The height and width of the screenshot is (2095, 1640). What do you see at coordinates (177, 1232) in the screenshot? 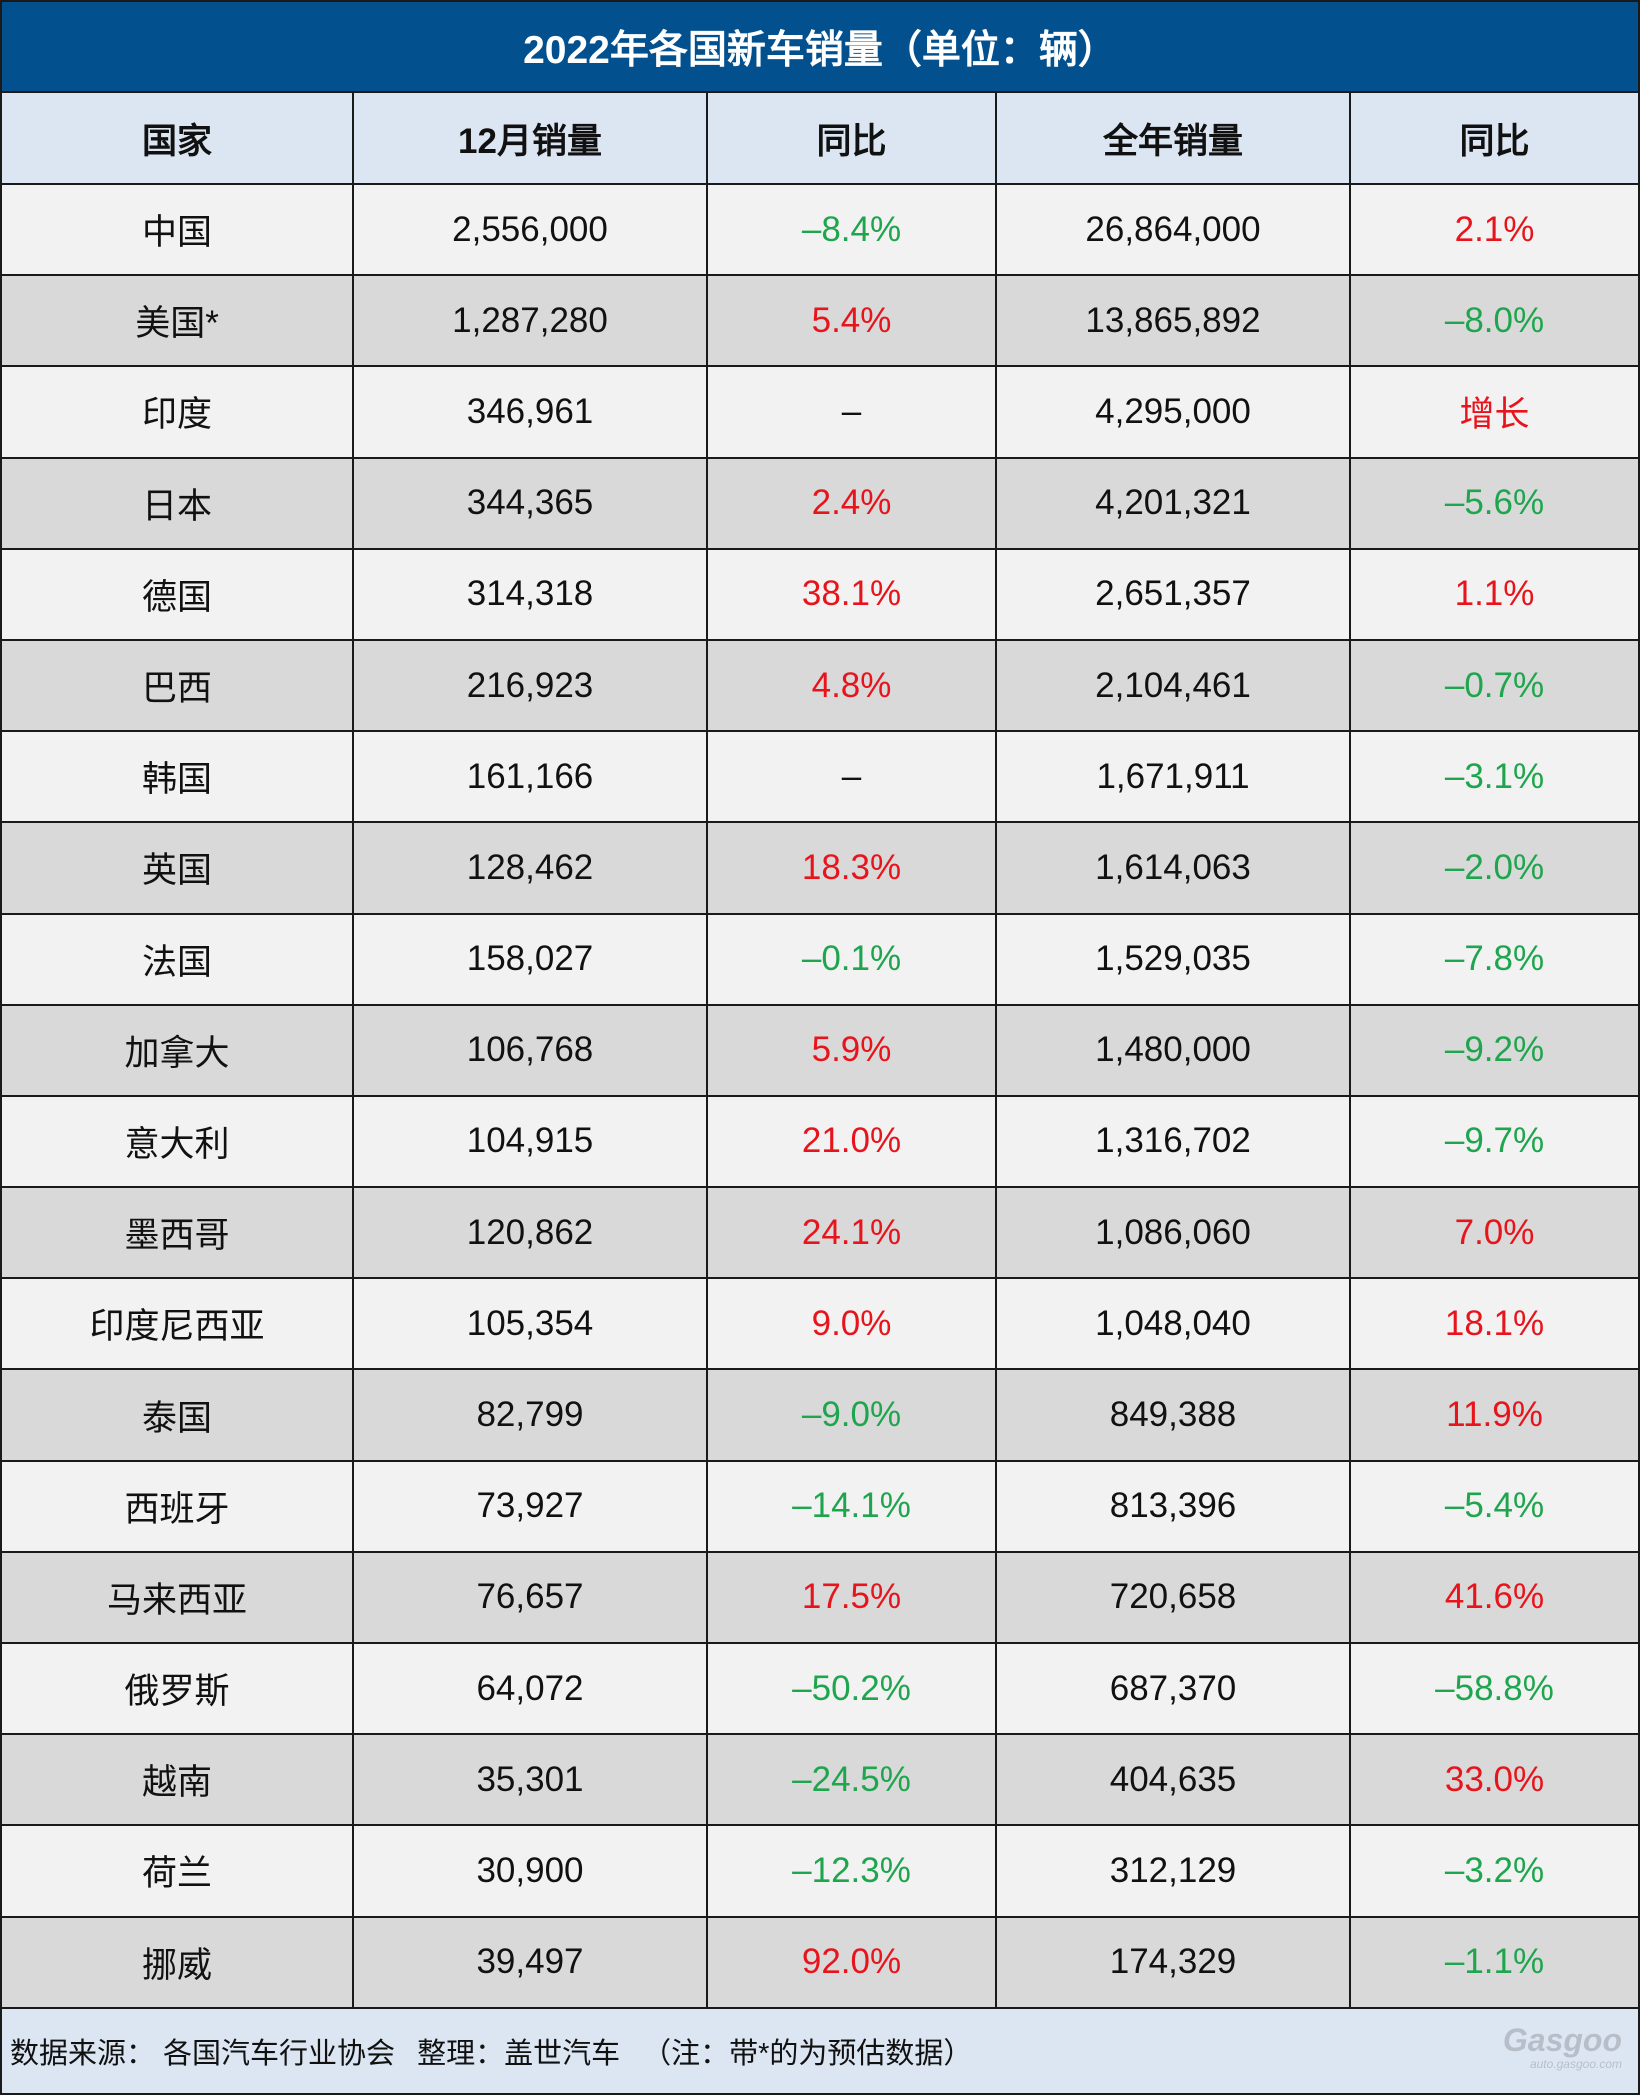
I see `table-cell: 墨西哥` at bounding box center [177, 1232].